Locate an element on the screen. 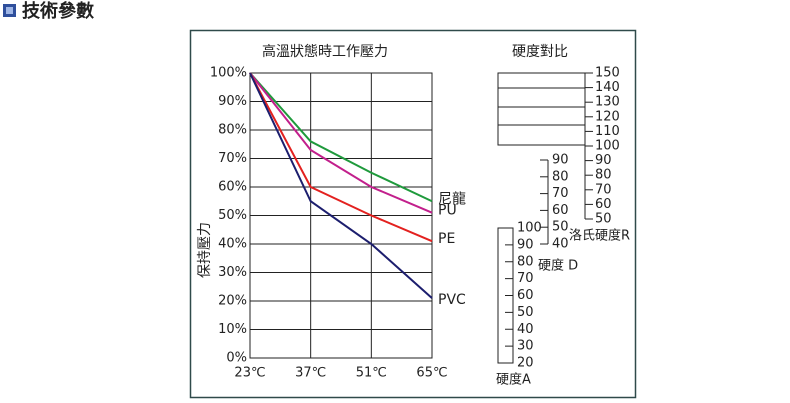 This screenshot has width=790, height=403. y-tick-label: 70% is located at coordinates (232, 158).